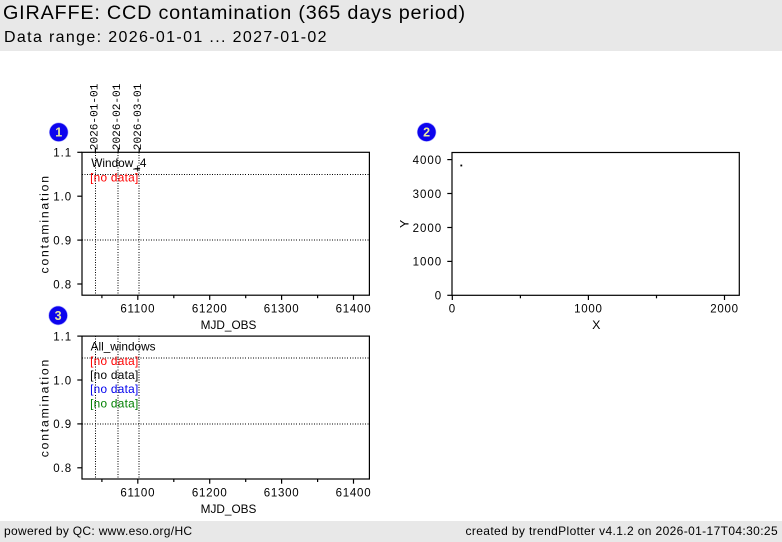 This screenshot has height=542, width=782. I want to click on svg-text: X, so click(596, 325).